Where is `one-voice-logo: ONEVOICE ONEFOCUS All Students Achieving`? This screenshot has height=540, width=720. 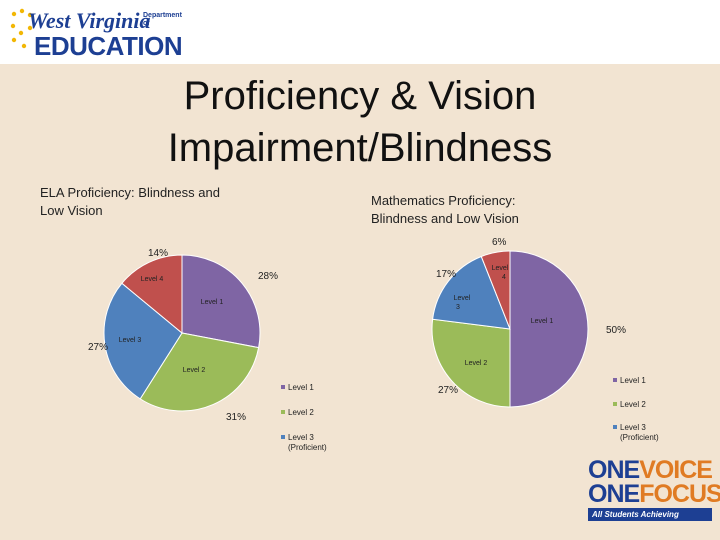
one-voice-logo: ONEVOICE ONEFOCUS All Students Achieving is located at coordinates (654, 488).